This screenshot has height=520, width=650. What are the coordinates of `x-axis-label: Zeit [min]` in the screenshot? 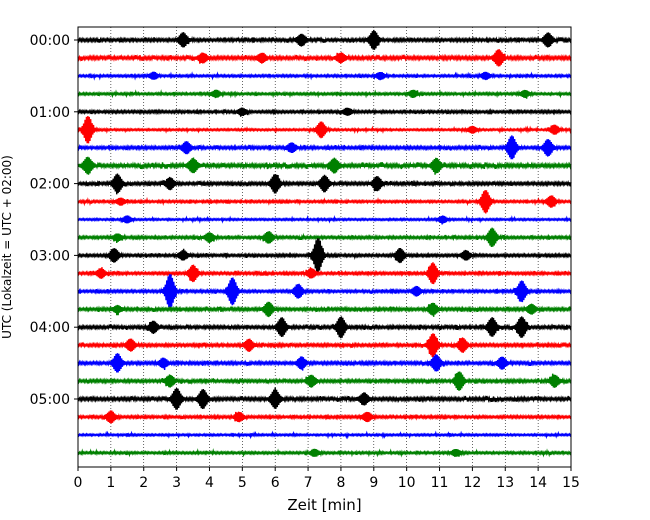 It's located at (324, 505).